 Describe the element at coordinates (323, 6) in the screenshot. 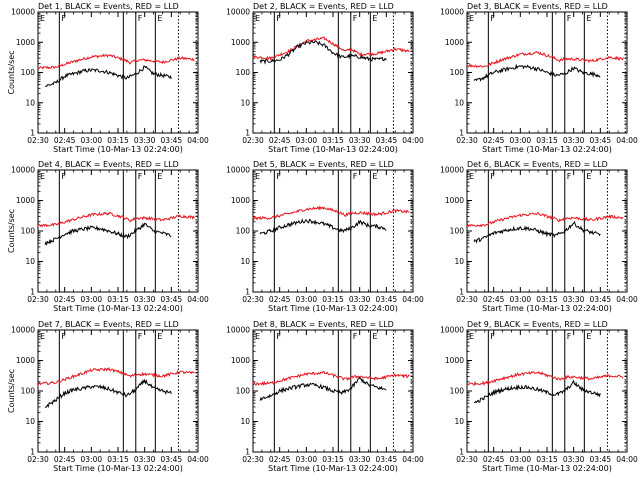

I see `panel-title: Det 2, BLACK = Events, RED = LLD` at that location.